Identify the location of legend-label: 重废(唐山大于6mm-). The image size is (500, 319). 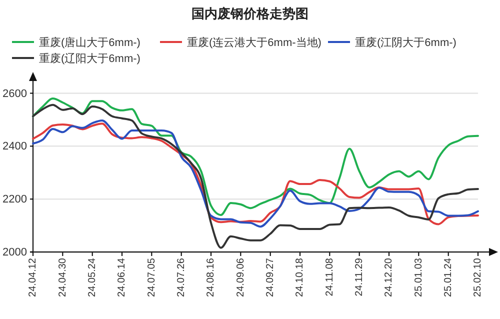
(89, 42).